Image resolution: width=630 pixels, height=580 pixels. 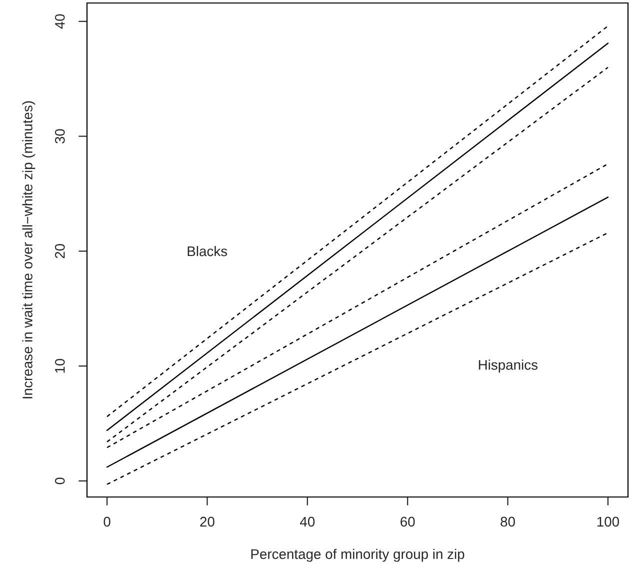 I want to click on x-tick-label: 0, so click(x=107, y=521).